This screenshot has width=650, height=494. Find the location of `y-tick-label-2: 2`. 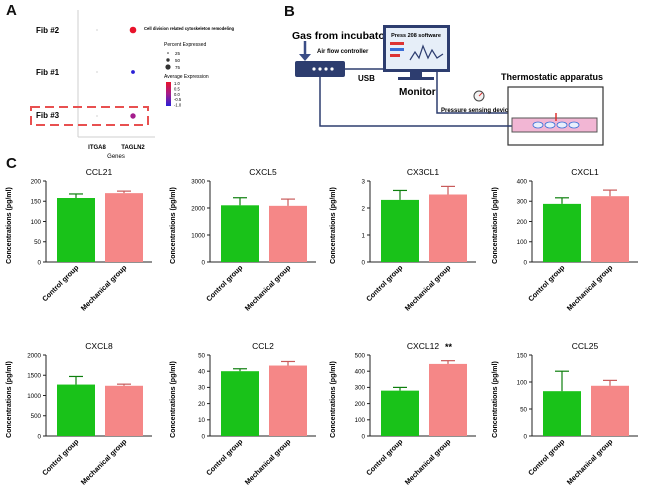

y-tick-label-2: 2 is located at coordinates (364, 208).